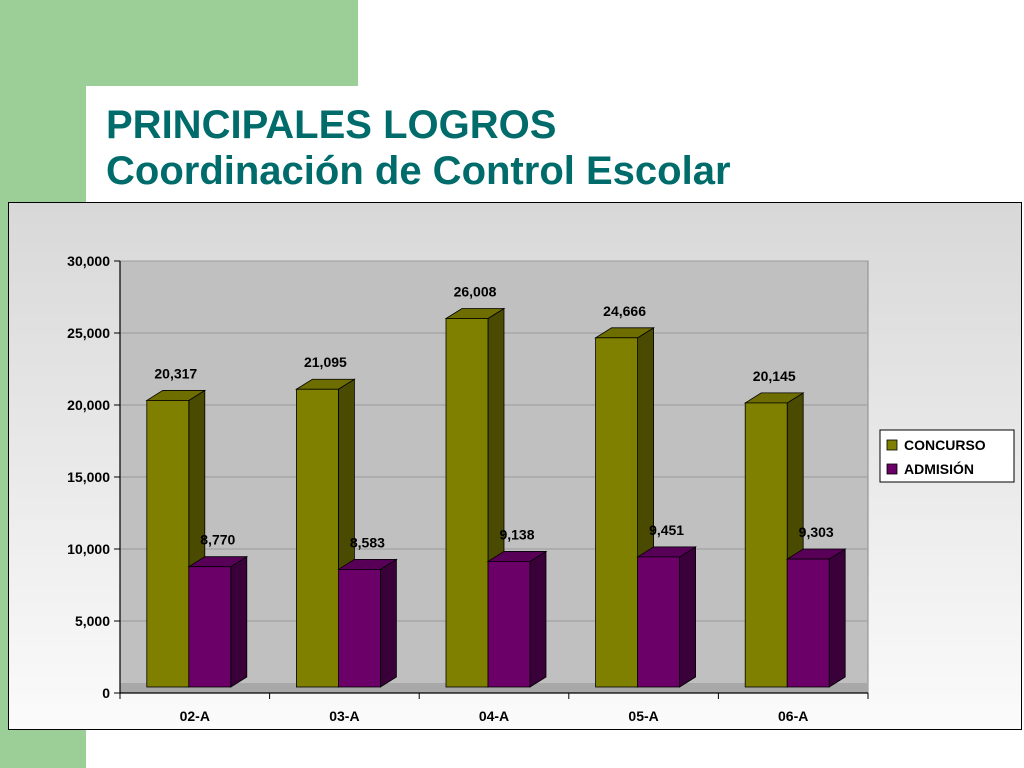 The height and width of the screenshot is (768, 1024). What do you see at coordinates (624, 311) in the screenshot?
I see `data-label: 24,666` at bounding box center [624, 311].